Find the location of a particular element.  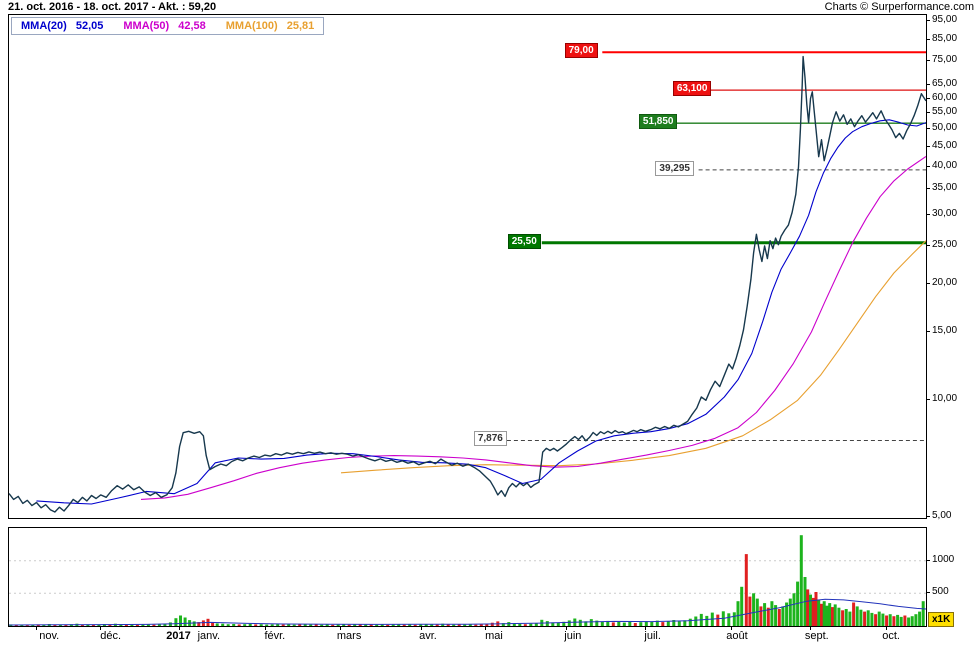

y-axis-label-95-00: 95,00 is located at coordinates (945, 20).